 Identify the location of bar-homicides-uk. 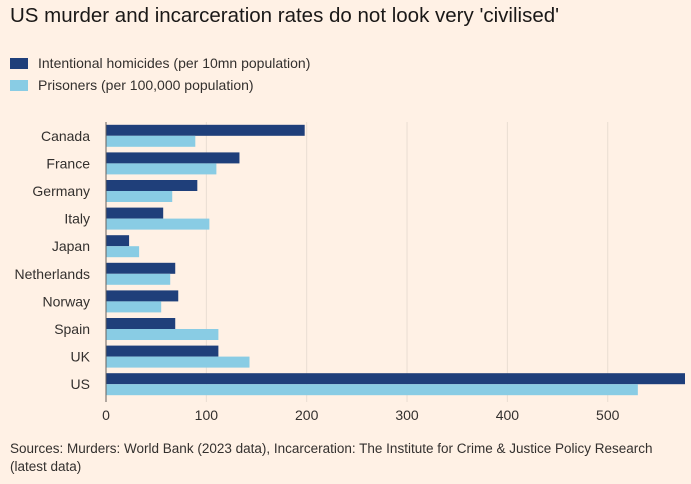
(162, 351).